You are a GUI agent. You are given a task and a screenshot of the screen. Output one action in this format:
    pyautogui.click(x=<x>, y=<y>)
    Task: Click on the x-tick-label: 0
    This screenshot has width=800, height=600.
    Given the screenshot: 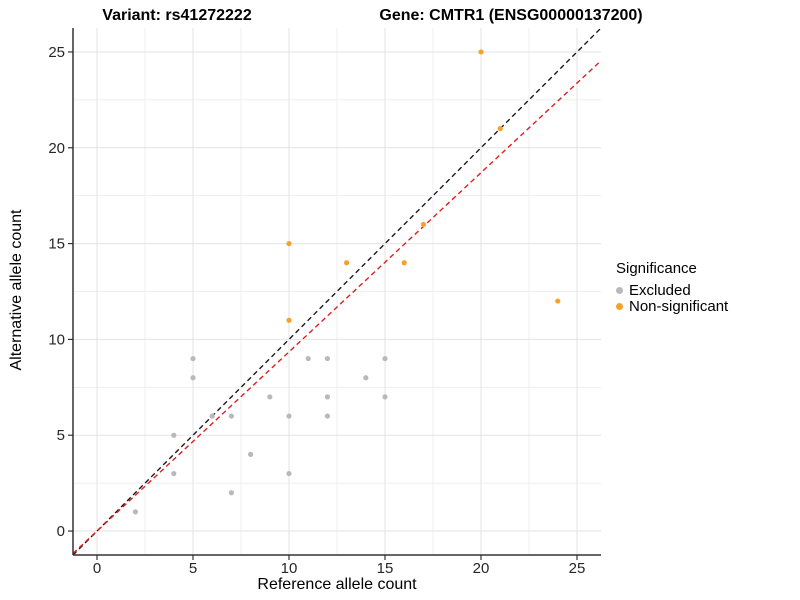 What is the action you would take?
    pyautogui.click(x=97, y=568)
    